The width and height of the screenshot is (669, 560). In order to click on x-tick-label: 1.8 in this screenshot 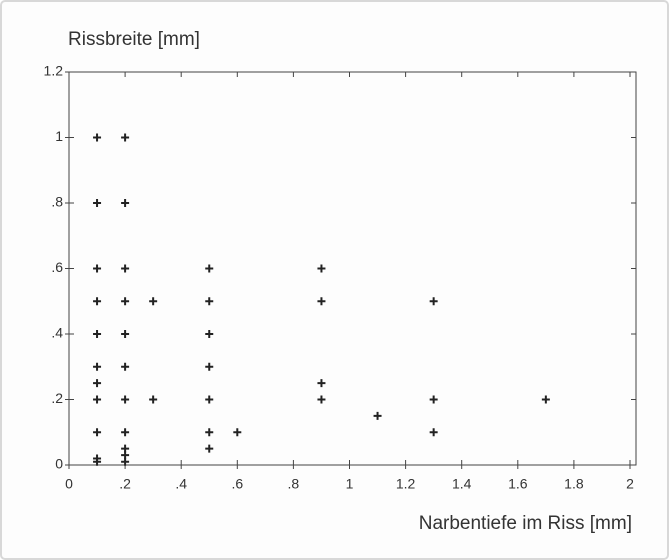, I will do `click(574, 484)`.